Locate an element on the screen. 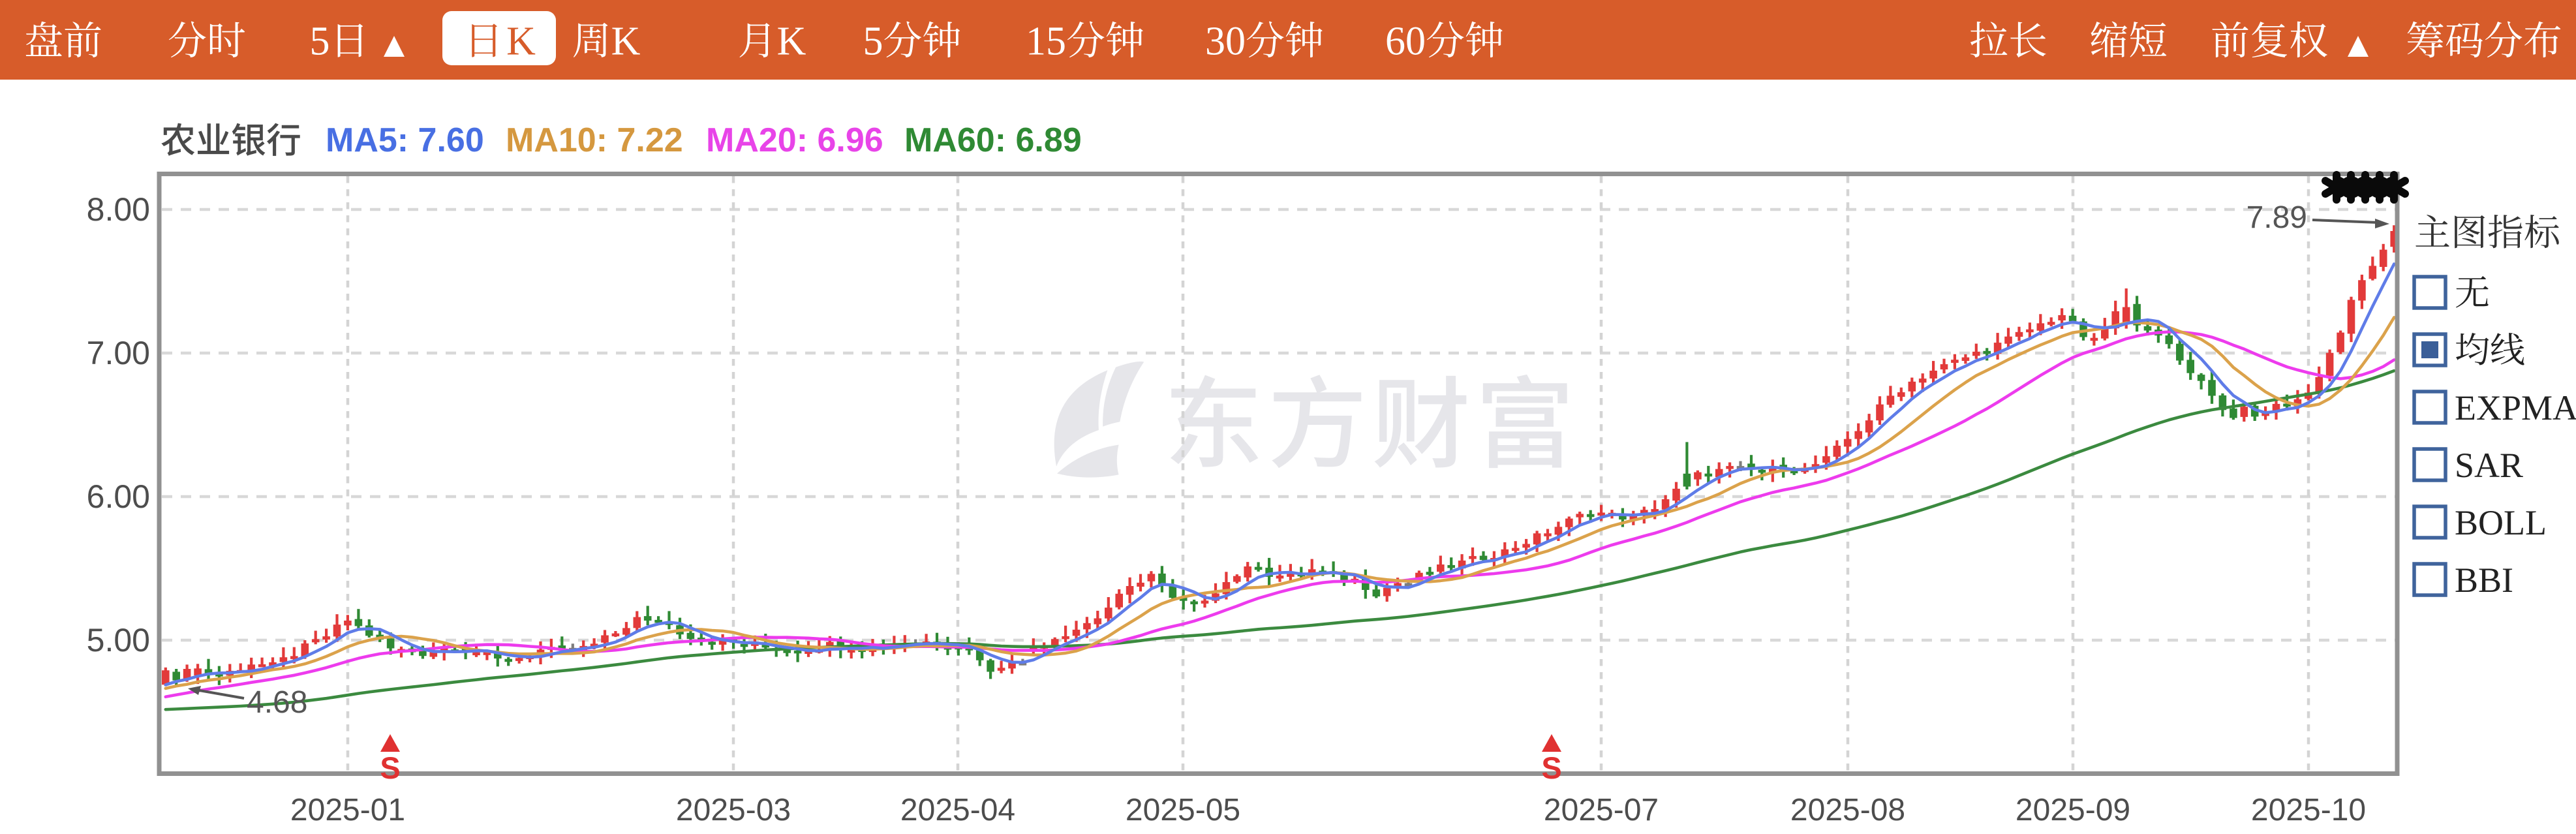 Image resolution: width=2576 pixels, height=834 pixels. svg-text: 7.00 is located at coordinates (118, 353).